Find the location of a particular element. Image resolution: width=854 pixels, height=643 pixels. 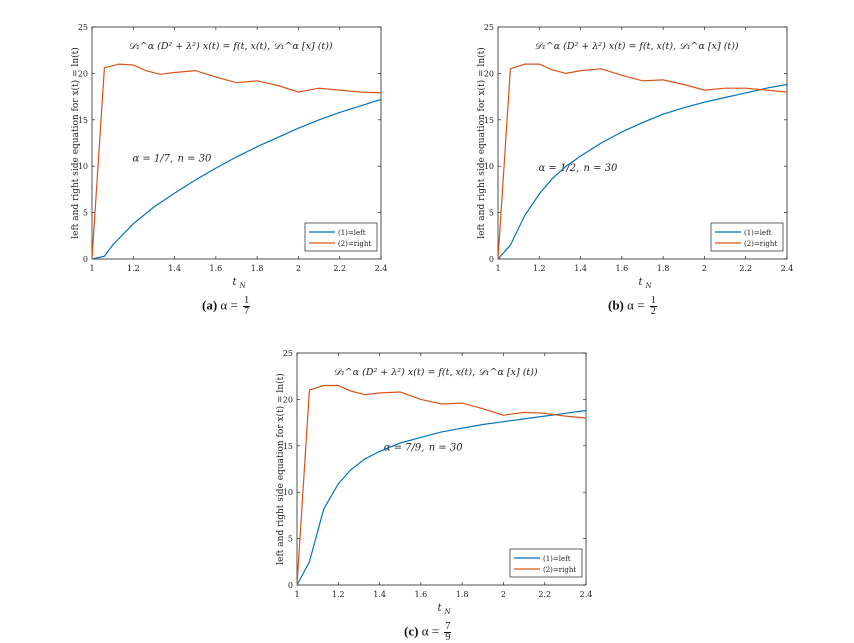

caption-a-den: 7 is located at coordinates (247, 311).